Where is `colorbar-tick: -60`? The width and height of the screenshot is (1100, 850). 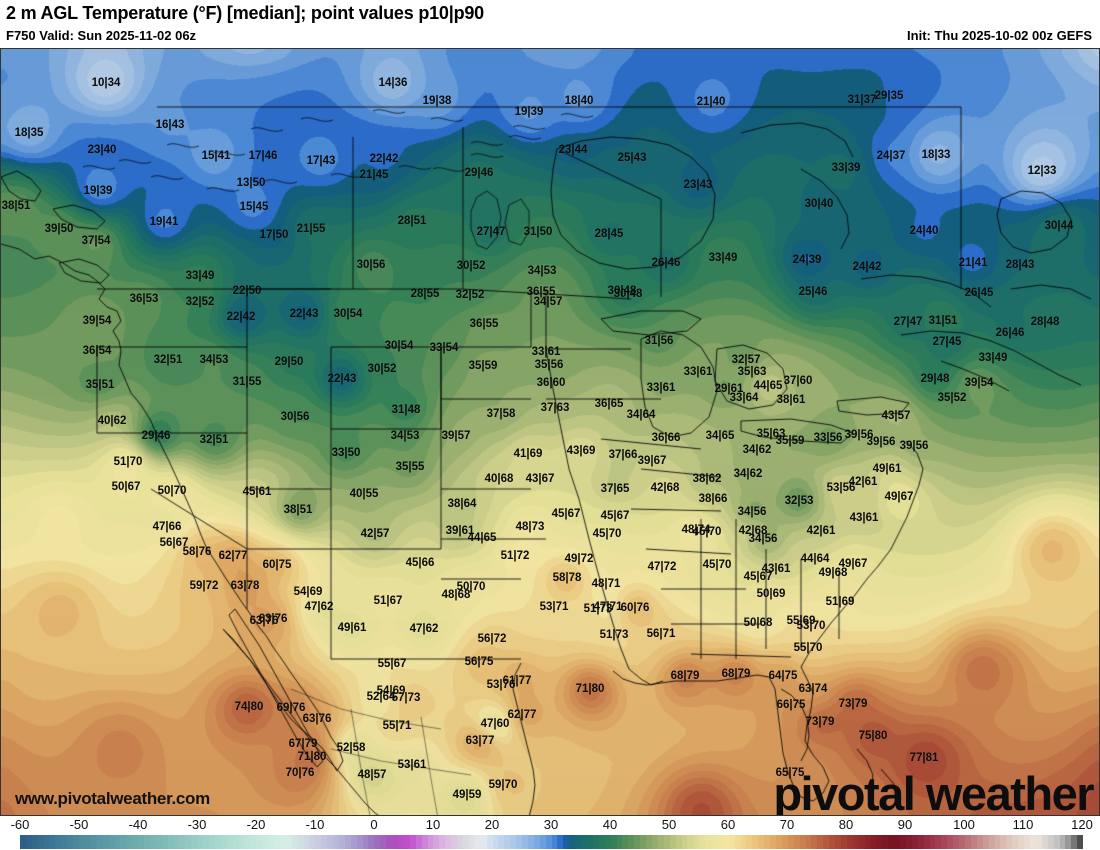
colorbar-tick: -60 is located at coordinates (20, 824).